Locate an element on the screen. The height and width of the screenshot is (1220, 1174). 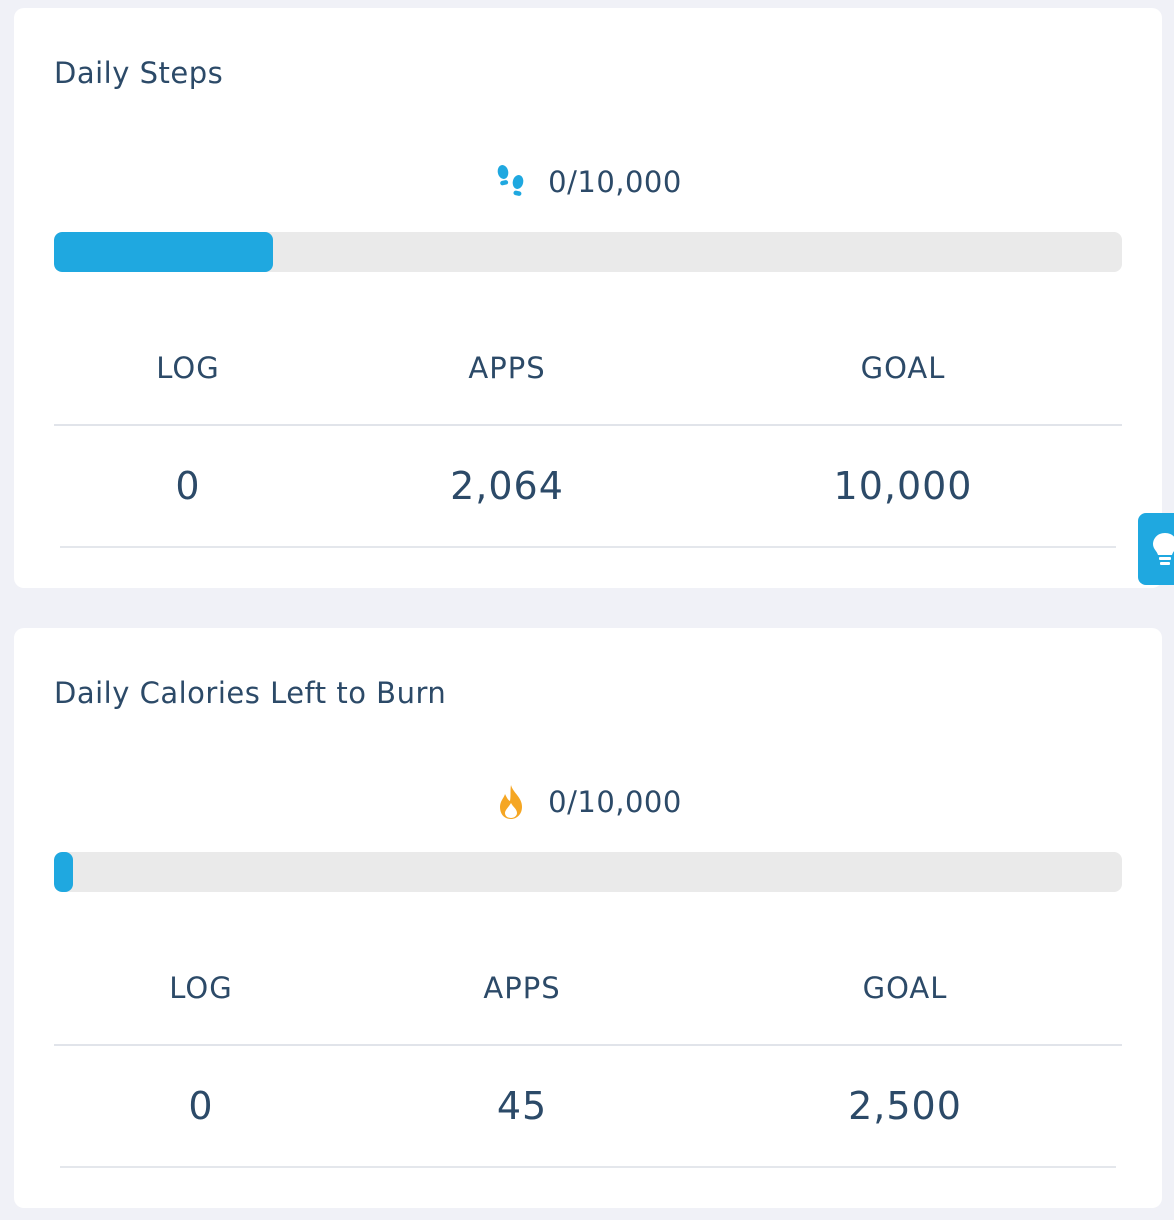
help-tab-button is located at coordinates (1156, 549).